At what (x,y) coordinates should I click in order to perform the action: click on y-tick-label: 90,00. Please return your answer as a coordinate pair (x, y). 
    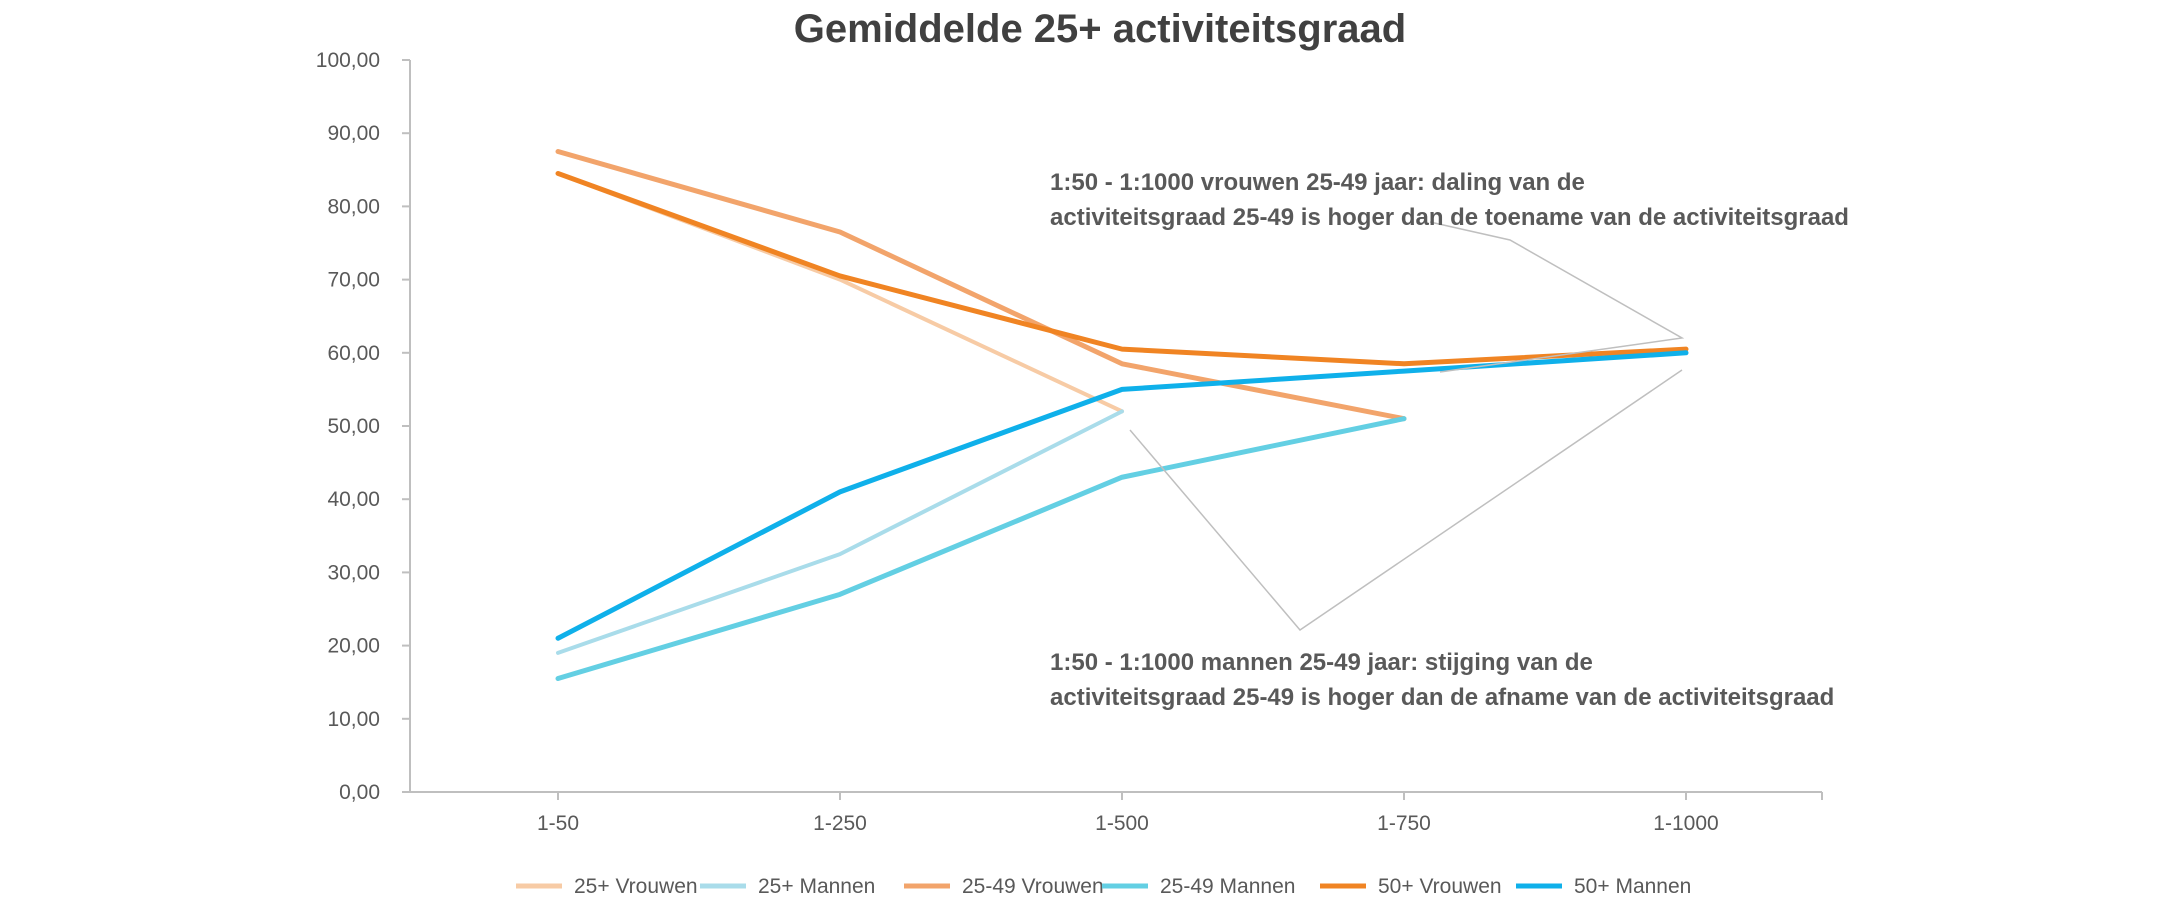
    Looking at the image, I should click on (353, 133).